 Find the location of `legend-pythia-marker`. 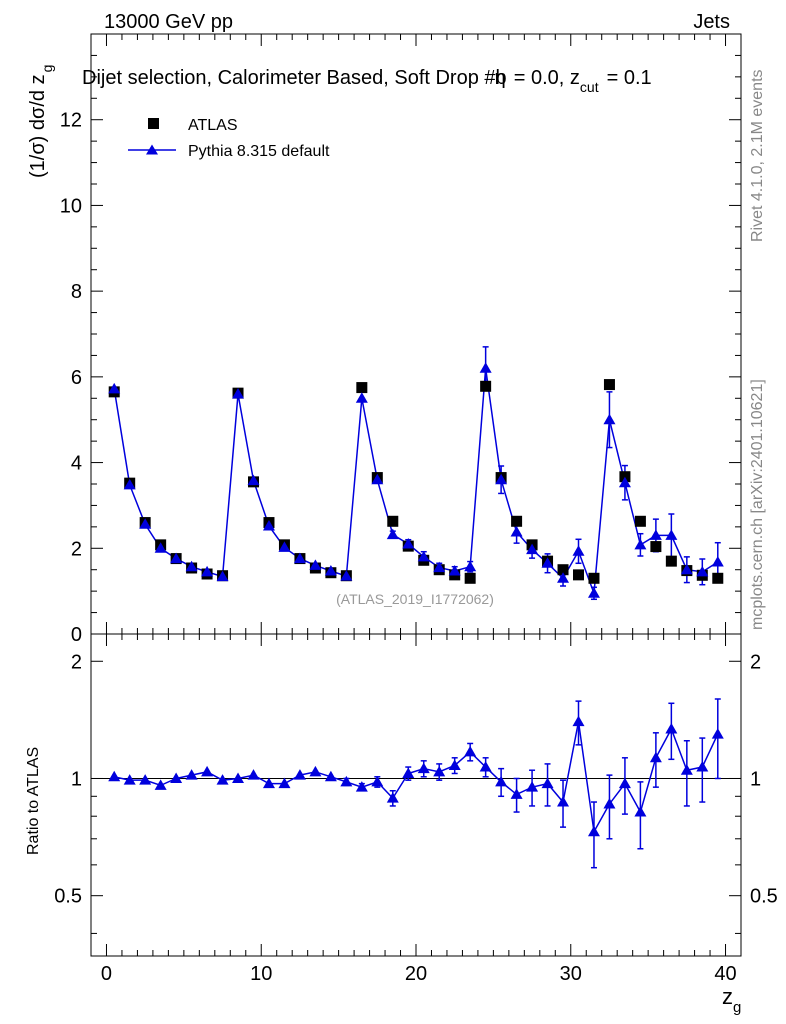

legend-pythia-marker is located at coordinates (152, 149).